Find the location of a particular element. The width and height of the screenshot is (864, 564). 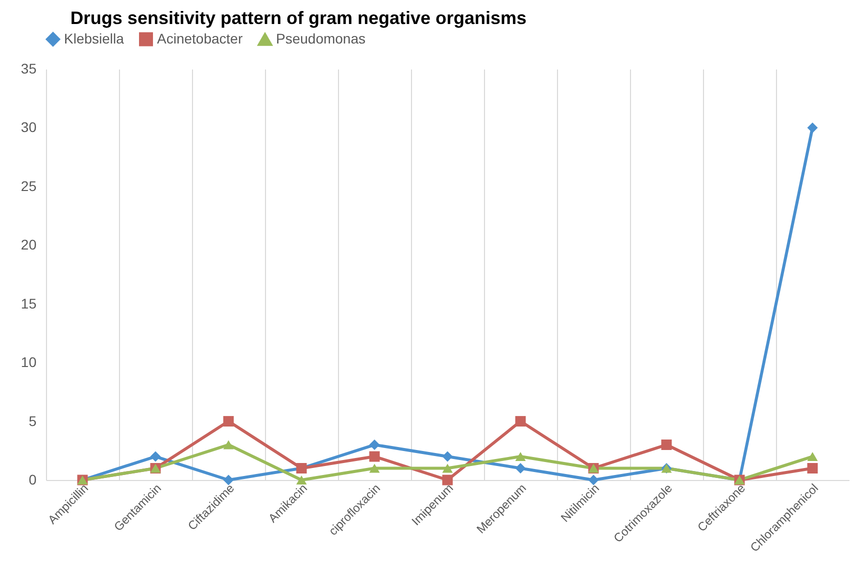

legend-label: Klebsiella is located at coordinates (94, 38).